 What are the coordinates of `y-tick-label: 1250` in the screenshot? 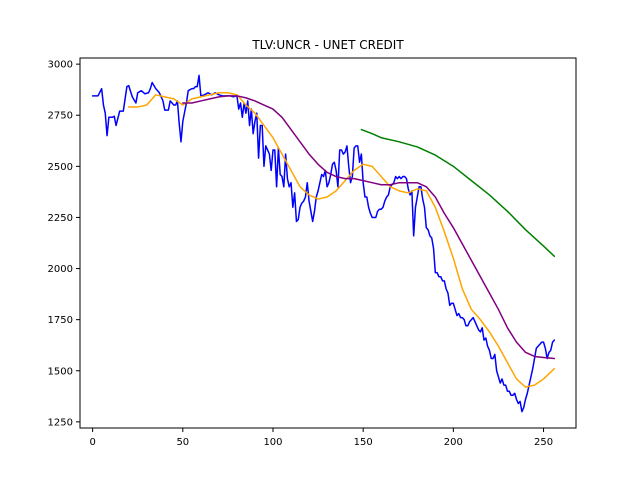 It's located at (60, 422).